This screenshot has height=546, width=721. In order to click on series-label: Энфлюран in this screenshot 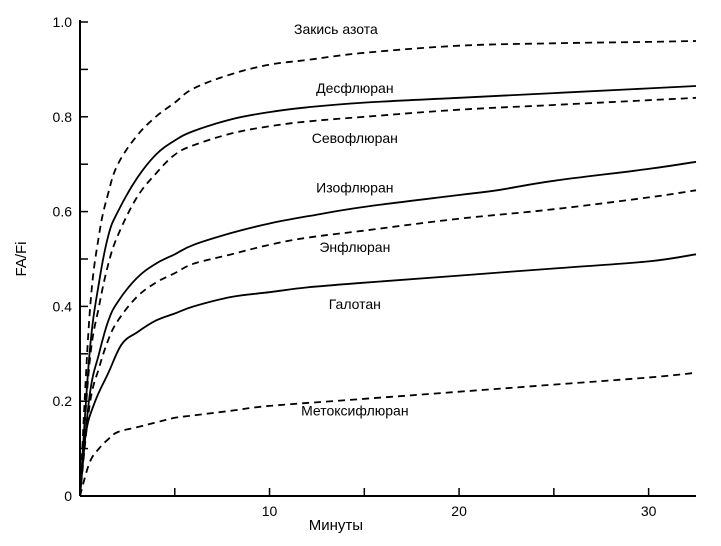, I will do `click(354, 247)`.